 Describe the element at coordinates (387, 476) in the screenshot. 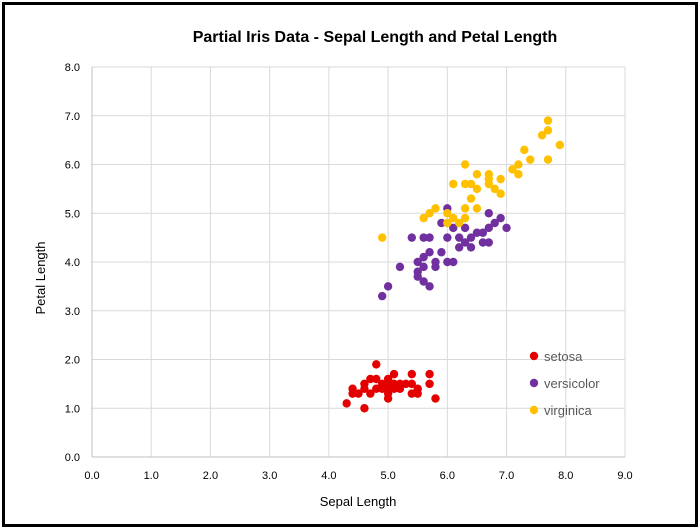

I see `x-tick-label: 5.0` at that location.